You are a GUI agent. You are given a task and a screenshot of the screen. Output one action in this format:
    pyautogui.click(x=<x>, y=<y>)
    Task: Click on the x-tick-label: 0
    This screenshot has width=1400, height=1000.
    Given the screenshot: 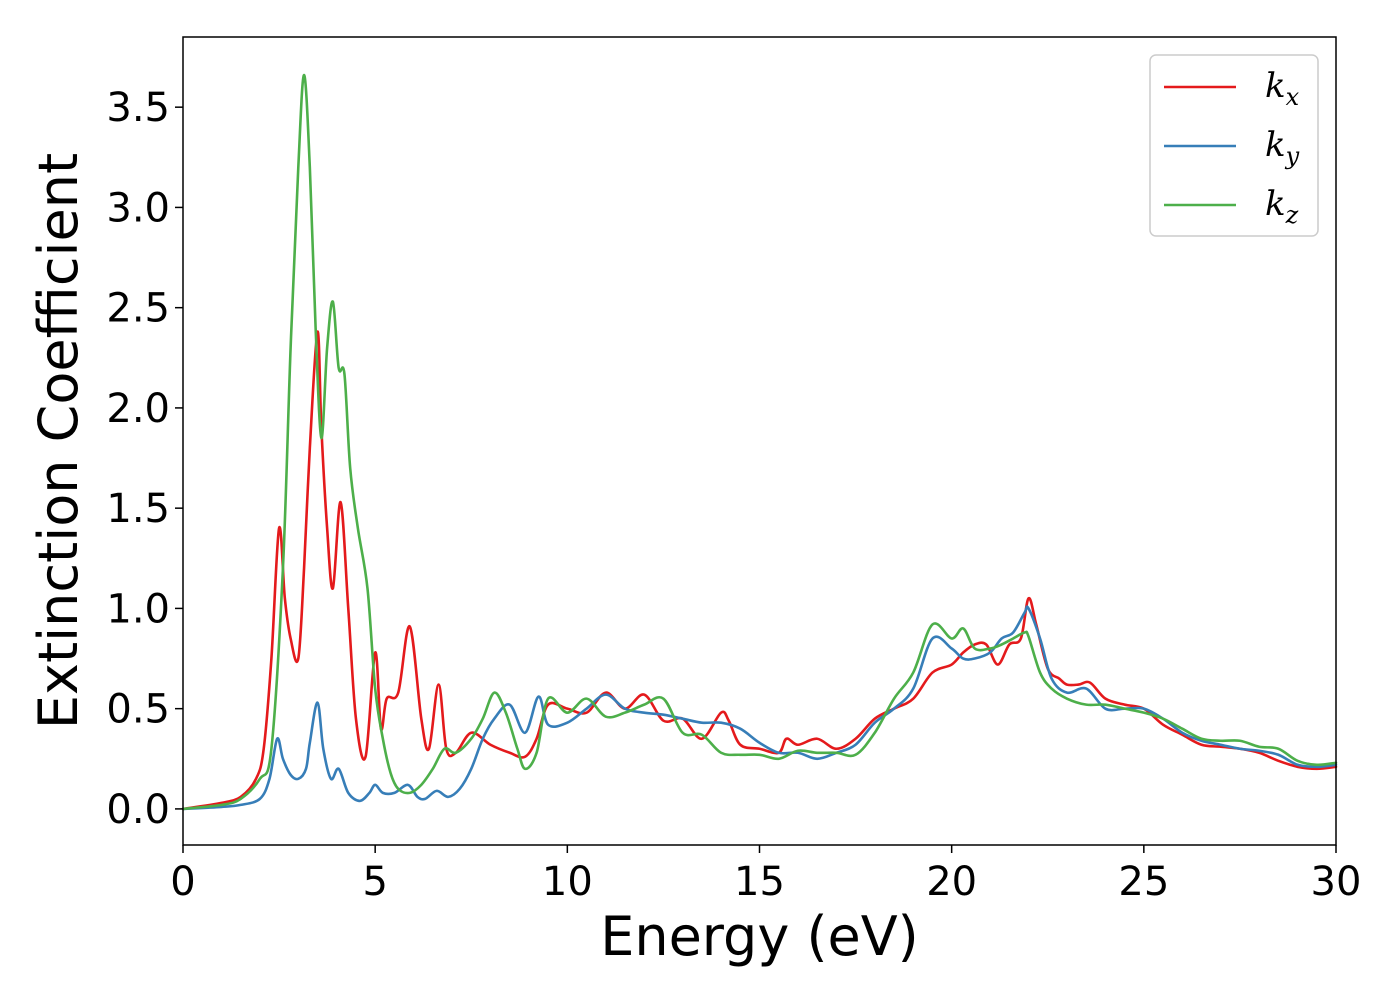 What is the action you would take?
    pyautogui.click(x=182, y=882)
    